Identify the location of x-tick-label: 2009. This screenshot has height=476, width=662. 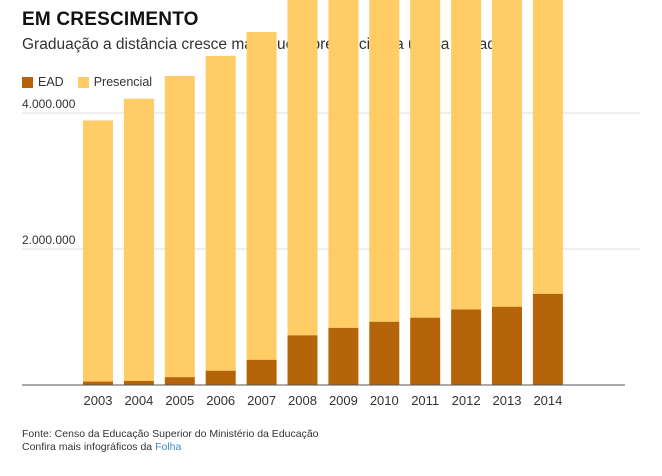
(343, 400).